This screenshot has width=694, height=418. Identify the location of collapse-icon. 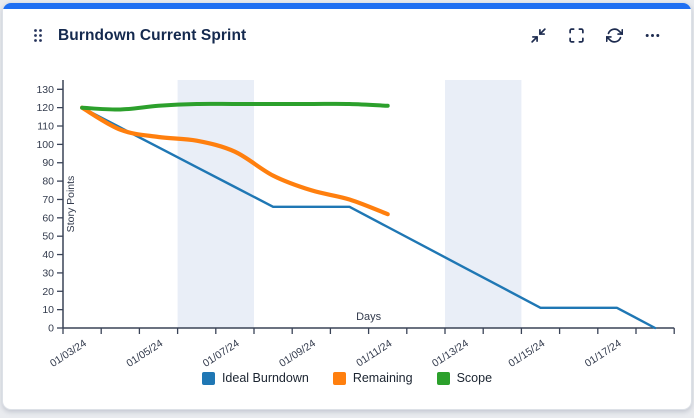
(538, 35).